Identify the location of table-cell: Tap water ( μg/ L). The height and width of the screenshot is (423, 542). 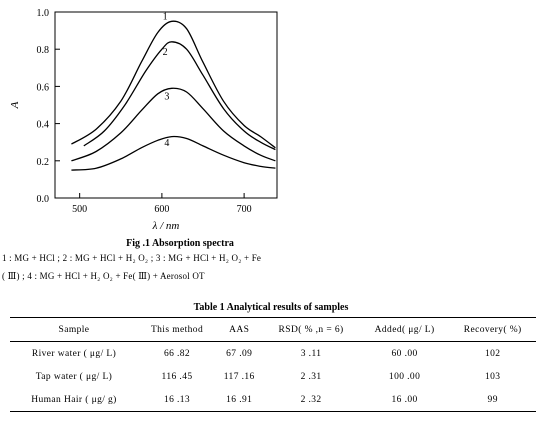
(74, 376).